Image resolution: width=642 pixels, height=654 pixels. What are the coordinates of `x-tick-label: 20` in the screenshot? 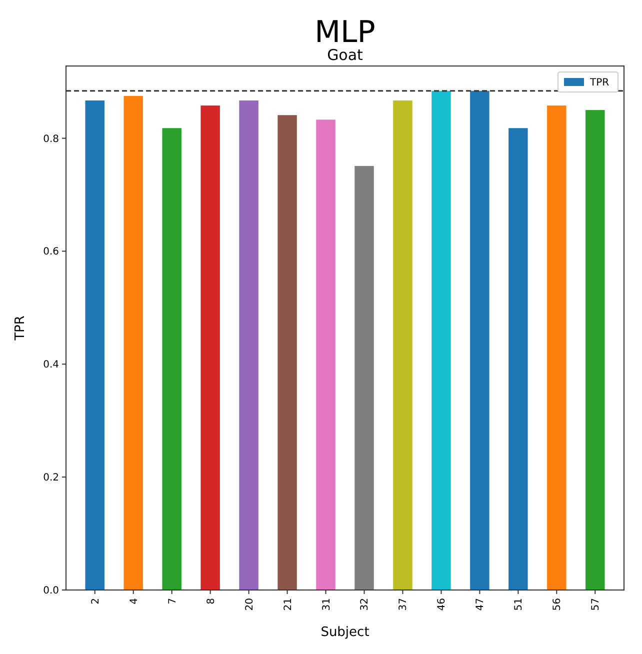 It's located at (250, 604).